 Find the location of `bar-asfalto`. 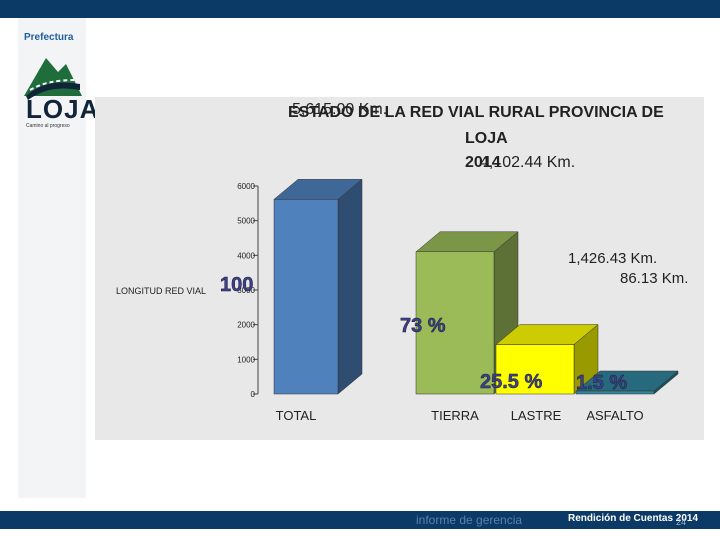

bar-asfalto is located at coordinates (627, 382).